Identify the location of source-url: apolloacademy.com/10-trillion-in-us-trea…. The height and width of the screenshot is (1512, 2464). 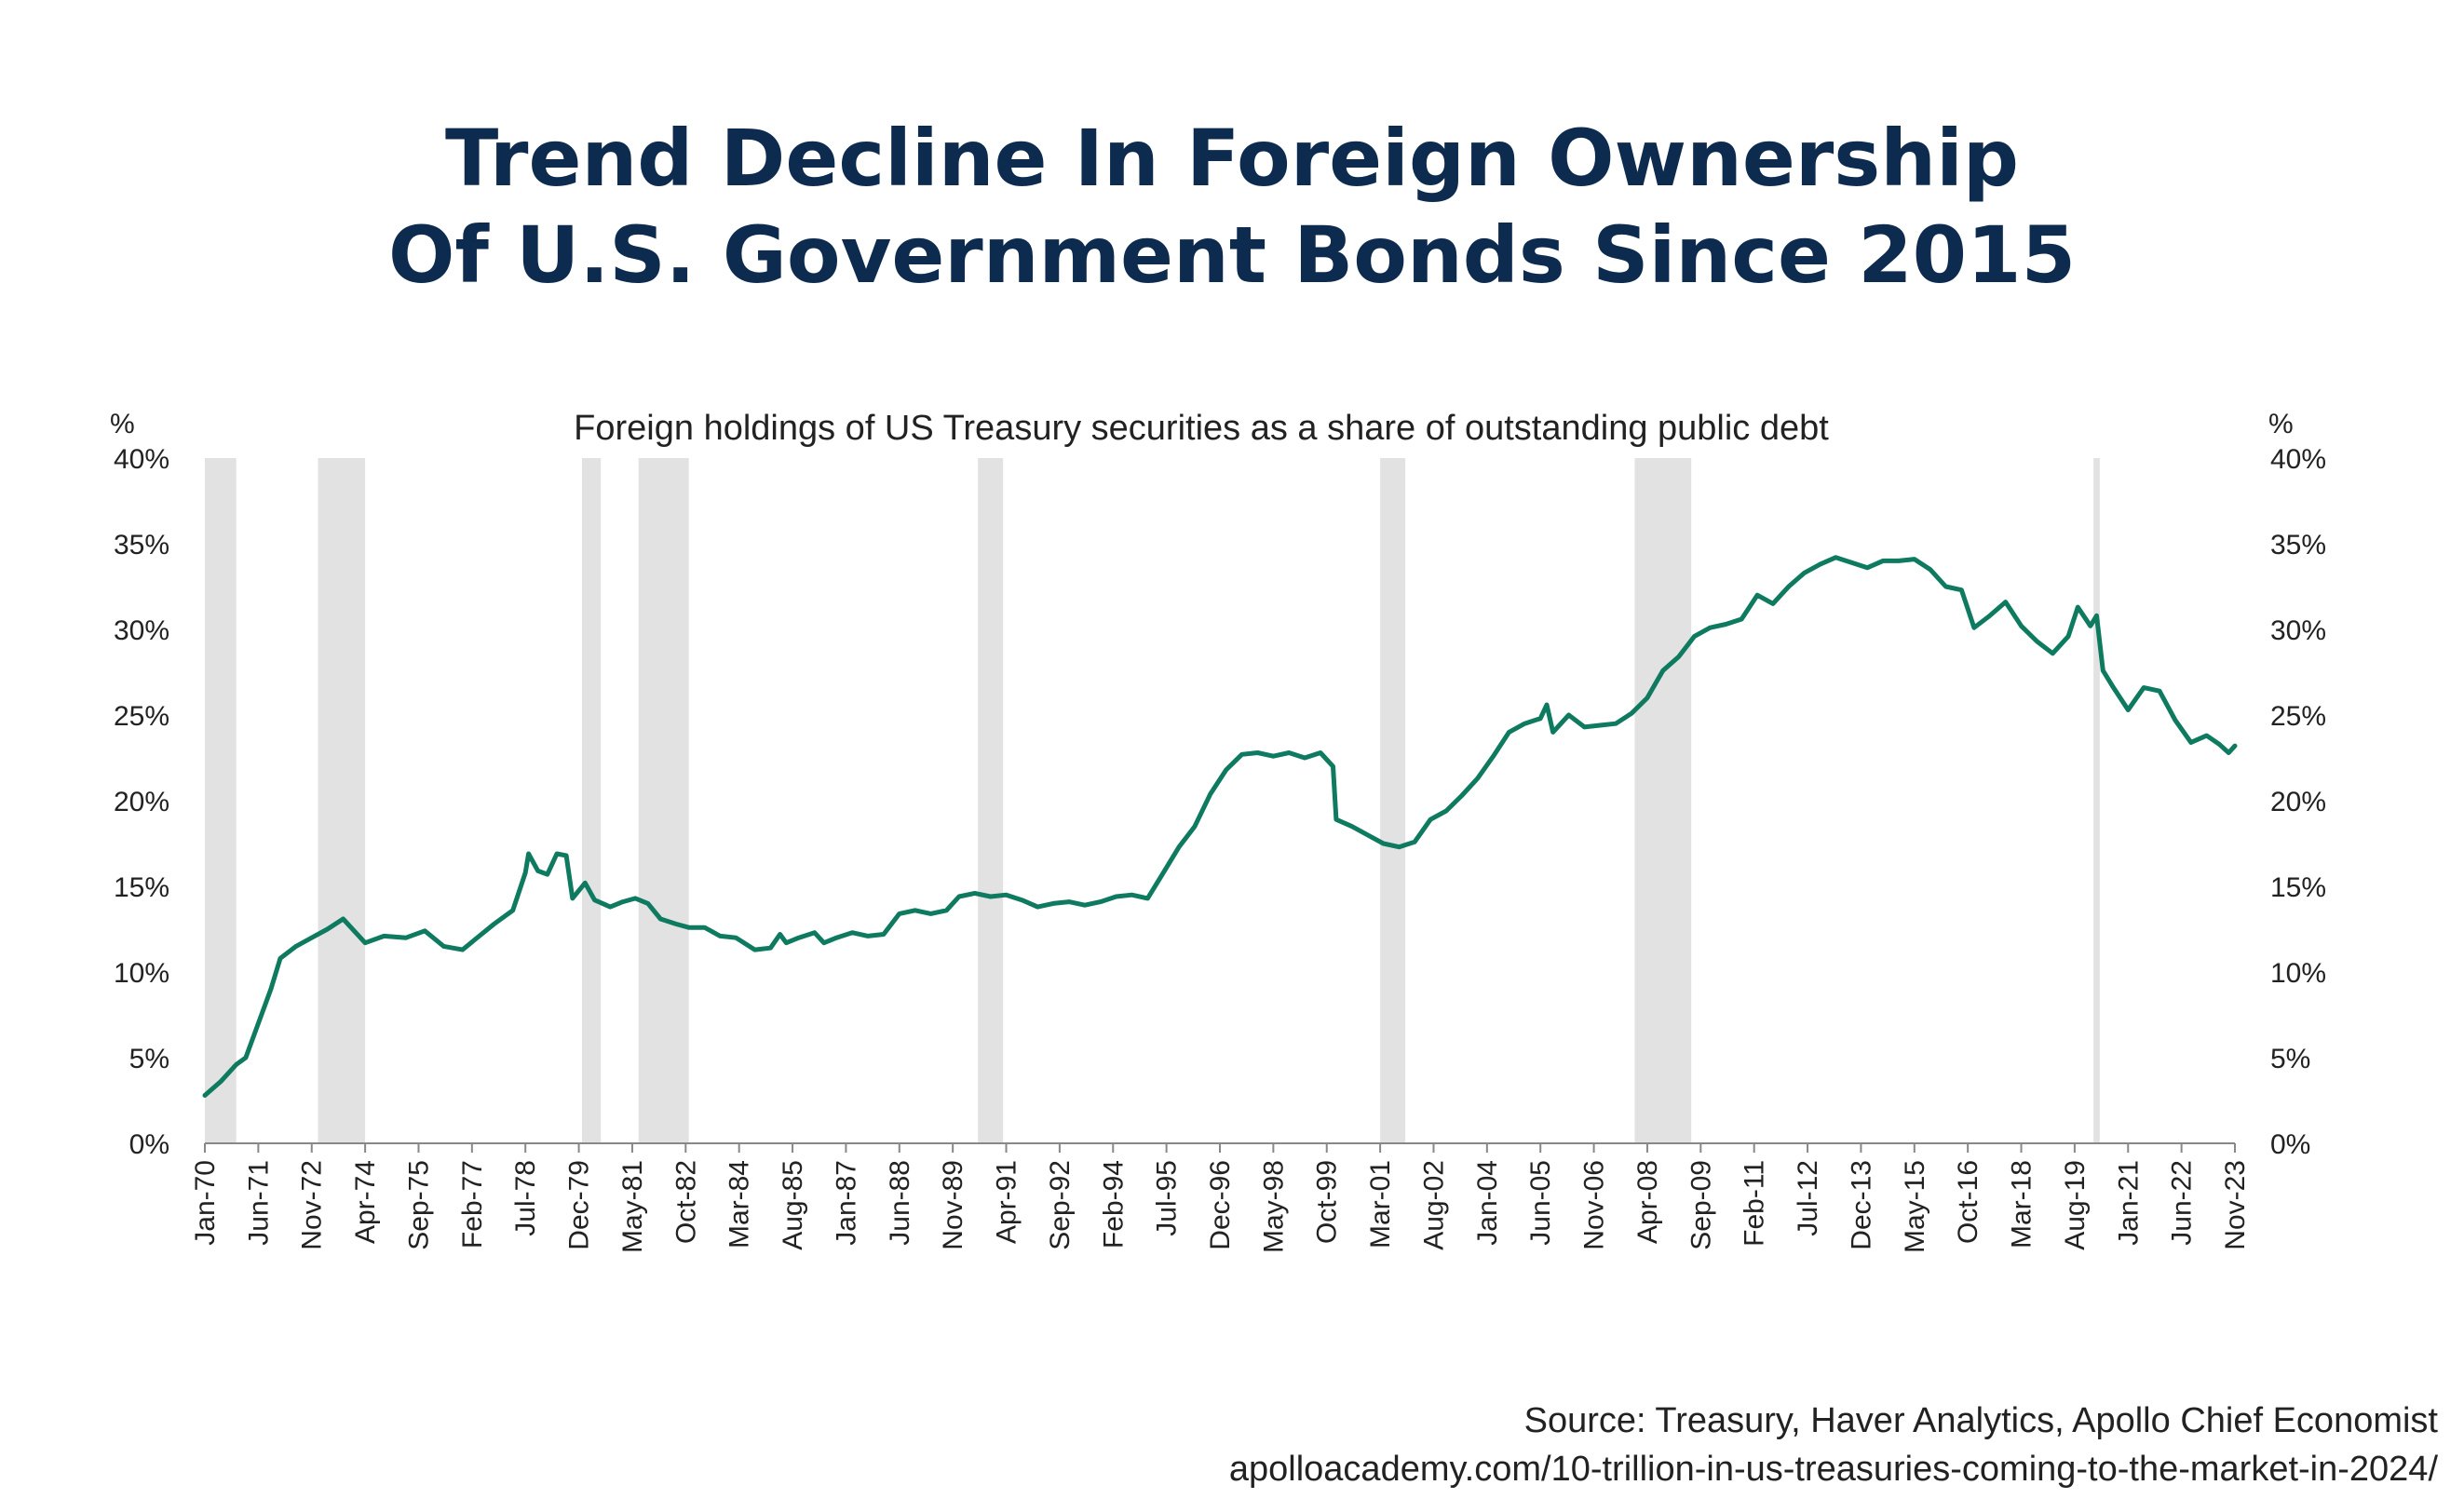
(1833, 1469).